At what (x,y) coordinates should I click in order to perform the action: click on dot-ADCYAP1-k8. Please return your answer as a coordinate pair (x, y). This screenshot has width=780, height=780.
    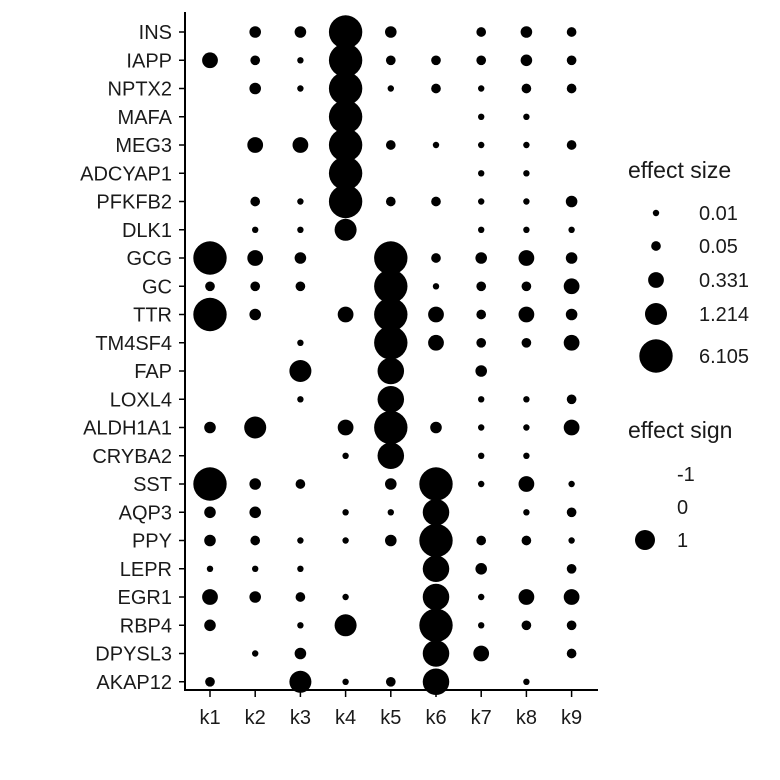
    Looking at the image, I should click on (526, 173).